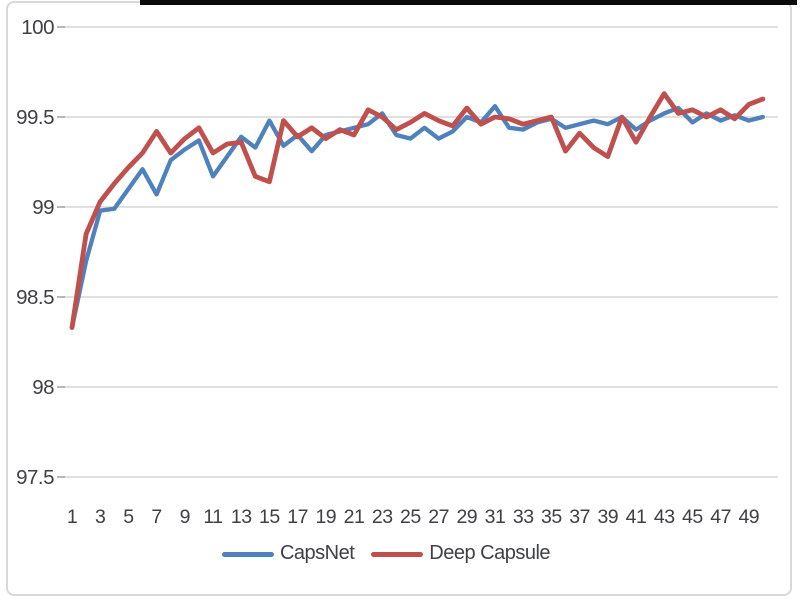 This screenshot has width=800, height=600. Describe the element at coordinates (35, 252) in the screenshot. I see `y-axis-labels: 97.5 98 98.5 99 99.5 100` at that location.